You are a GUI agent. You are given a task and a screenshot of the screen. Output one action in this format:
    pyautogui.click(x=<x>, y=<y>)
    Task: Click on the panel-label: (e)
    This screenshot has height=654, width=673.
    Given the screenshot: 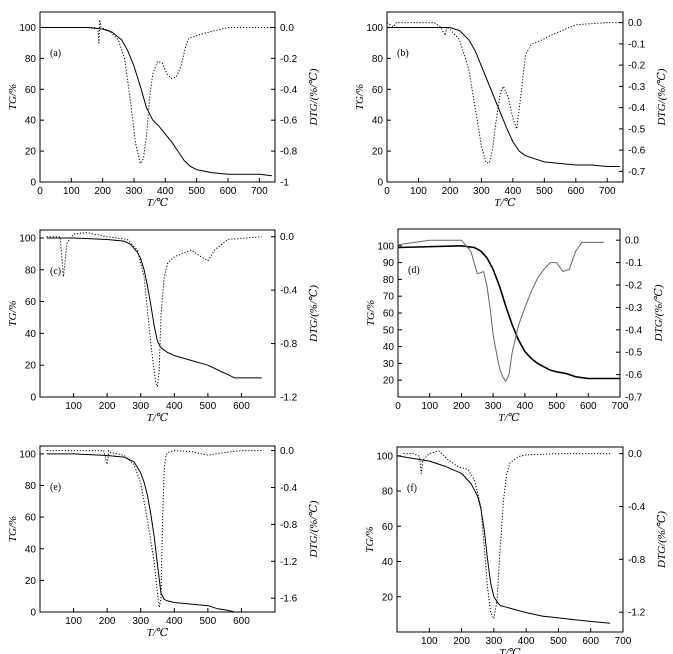 What is the action you would take?
    pyautogui.click(x=55, y=487)
    